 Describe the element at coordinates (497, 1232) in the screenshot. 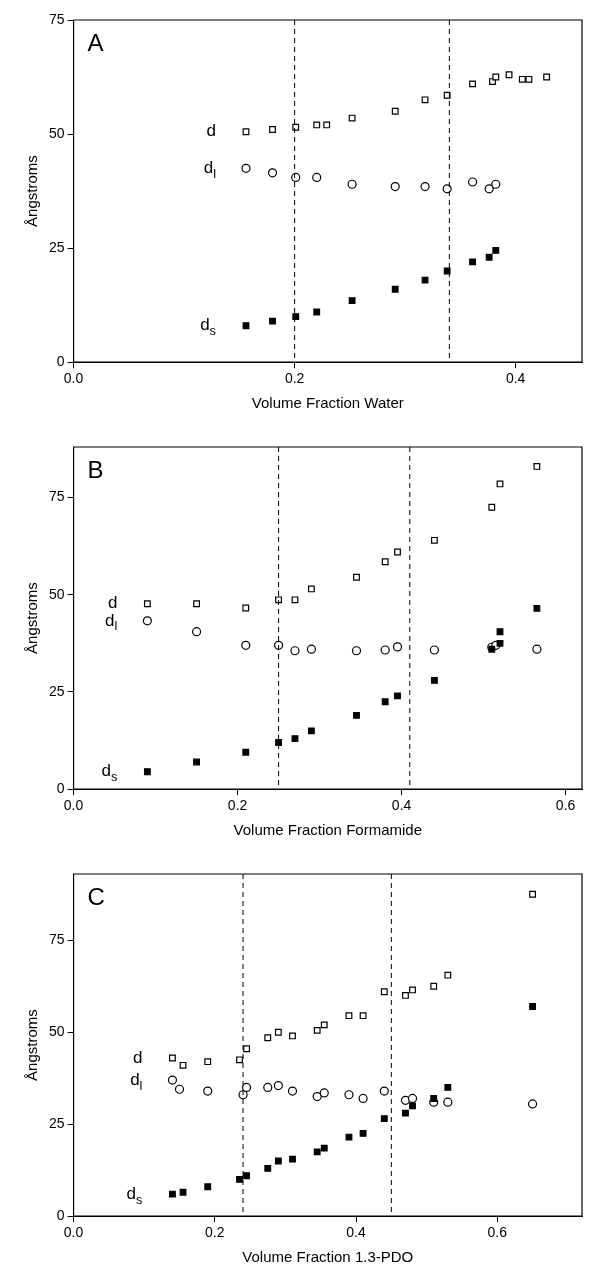

I see `x-tick-label: 0.6` at that location.